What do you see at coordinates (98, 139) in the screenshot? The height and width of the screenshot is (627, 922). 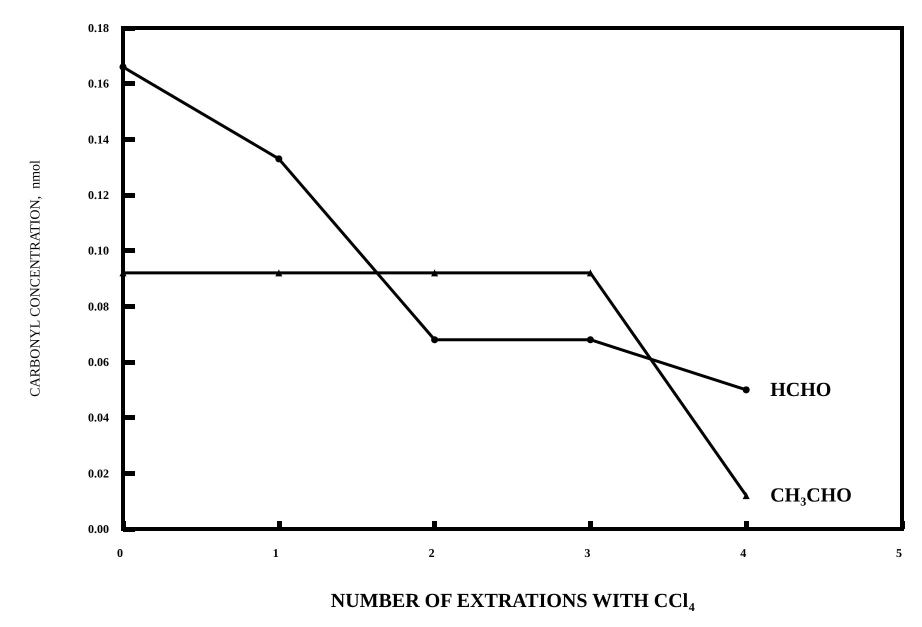 I see `y-tick-label: 0.14` at bounding box center [98, 139].